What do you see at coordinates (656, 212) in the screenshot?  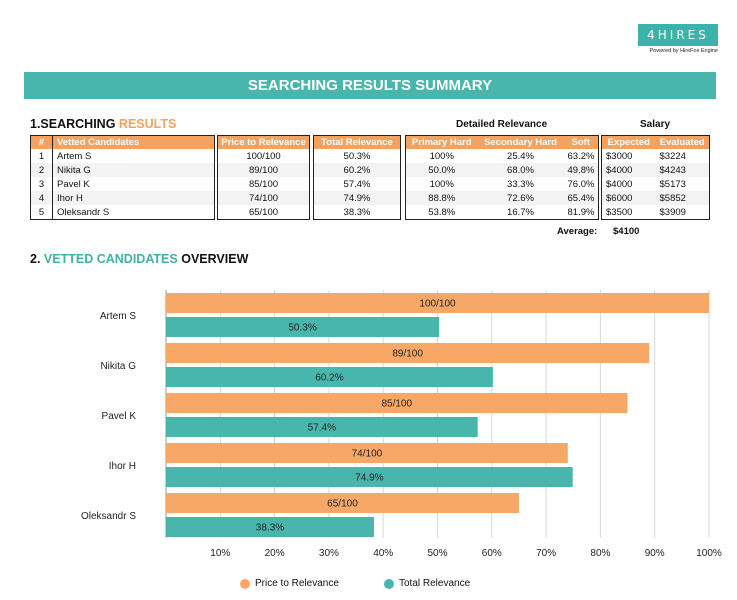 I see `table-row: $3500 $3909` at bounding box center [656, 212].